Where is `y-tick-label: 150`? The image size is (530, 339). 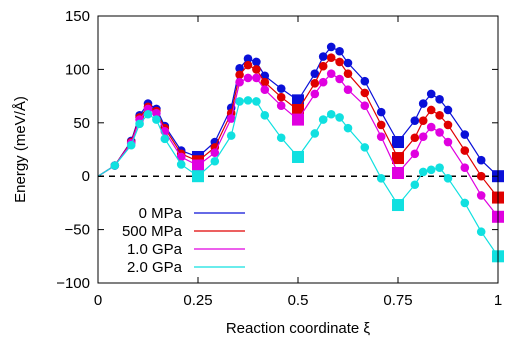 y-tick-label: 150 is located at coordinates (77, 16).